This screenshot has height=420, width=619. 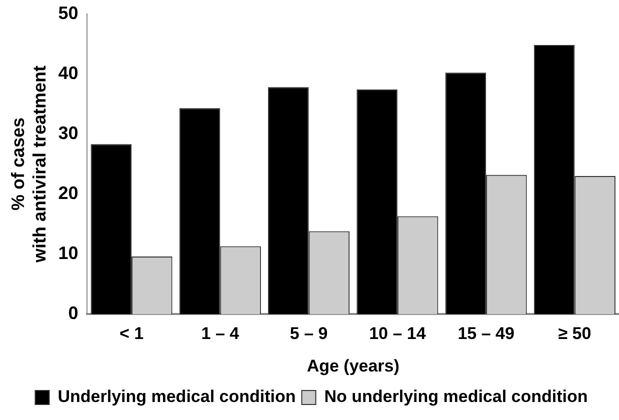 What do you see at coordinates (68, 132) in the screenshot?
I see `y-tick-label: 30` at bounding box center [68, 132].